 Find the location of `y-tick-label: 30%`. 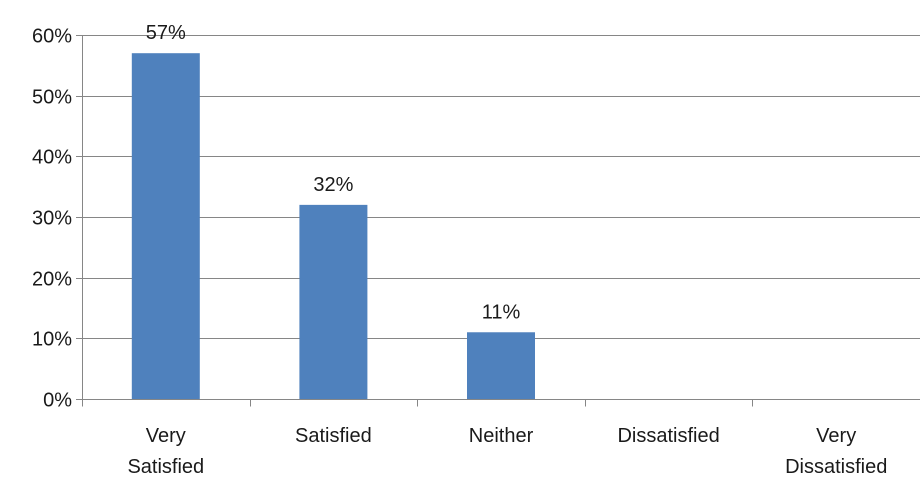

y-tick-label: 30% is located at coordinates (52, 219).